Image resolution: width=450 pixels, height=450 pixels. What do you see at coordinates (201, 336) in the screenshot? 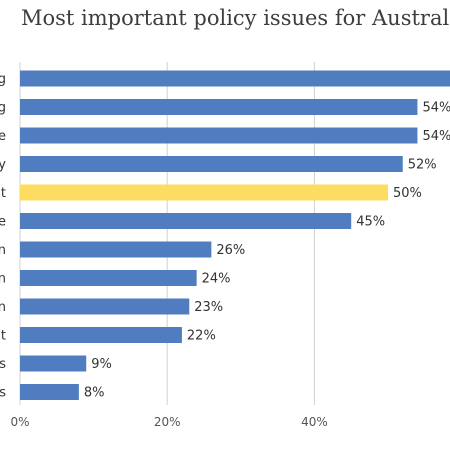
I see `value-label: 22%` at bounding box center [201, 336].